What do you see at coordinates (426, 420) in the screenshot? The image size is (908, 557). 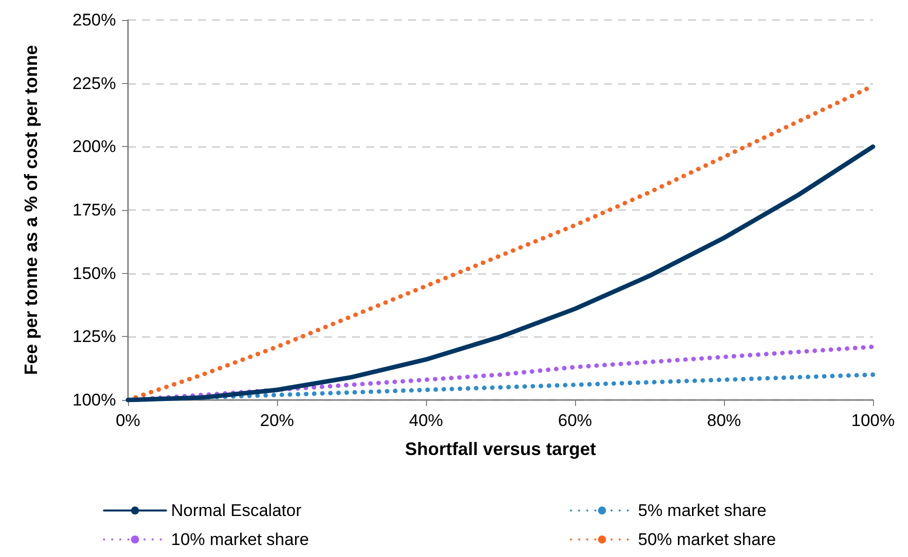 I see `x-tick-label: 40%` at bounding box center [426, 420].